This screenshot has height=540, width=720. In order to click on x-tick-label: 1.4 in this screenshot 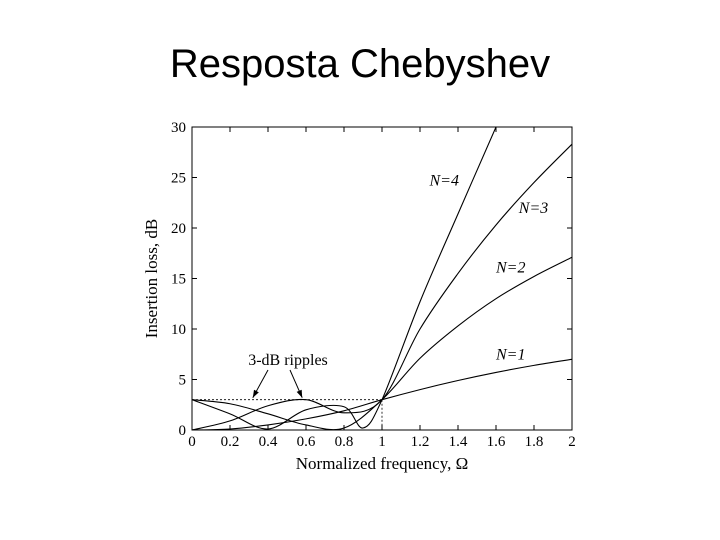, I will do `click(458, 442)`.